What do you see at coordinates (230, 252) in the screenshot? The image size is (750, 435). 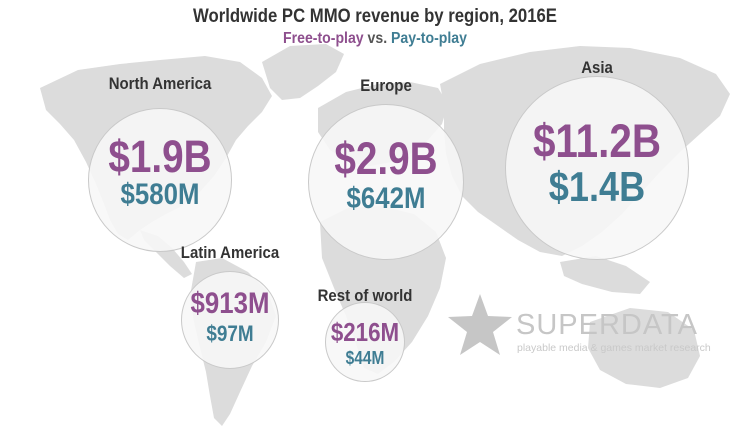 I see `region-label-latin-america: Latin America` at bounding box center [230, 252].